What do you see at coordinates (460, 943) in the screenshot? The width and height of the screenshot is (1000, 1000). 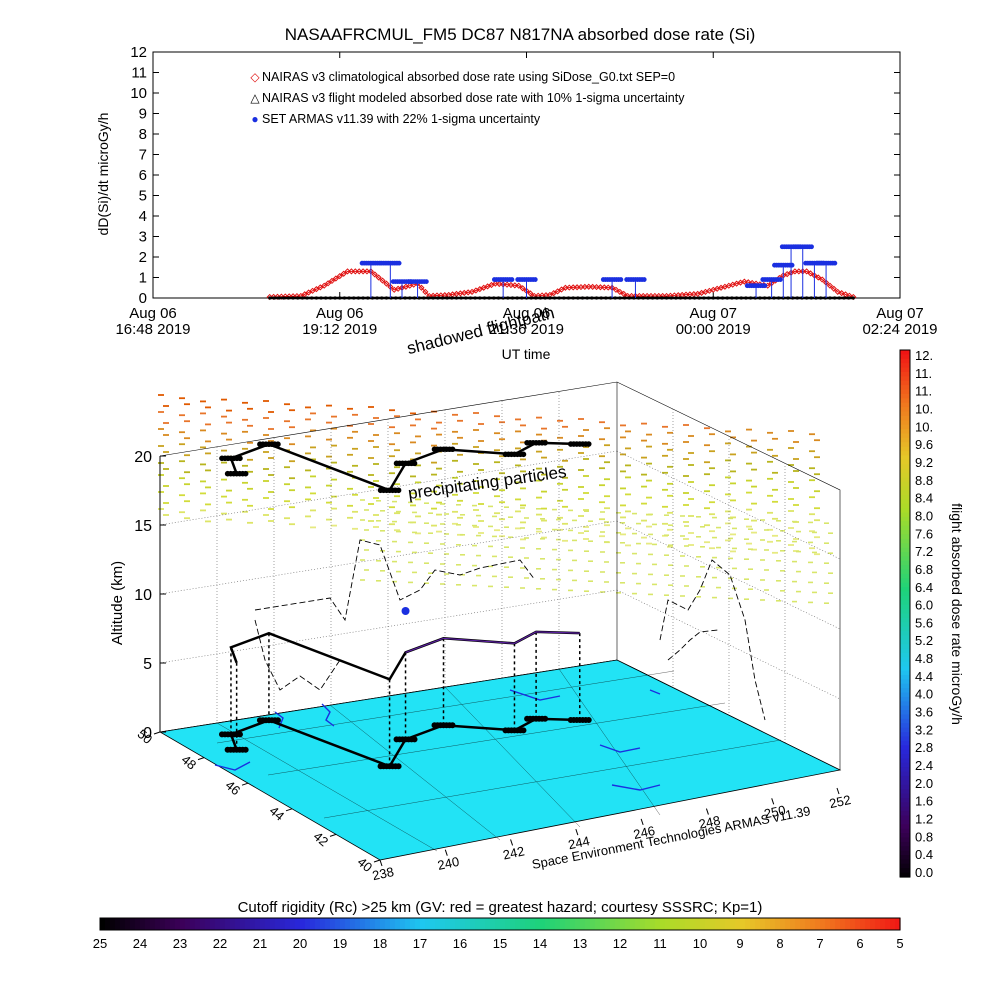 I see `colorbar-tick-label: 16` at bounding box center [460, 943].